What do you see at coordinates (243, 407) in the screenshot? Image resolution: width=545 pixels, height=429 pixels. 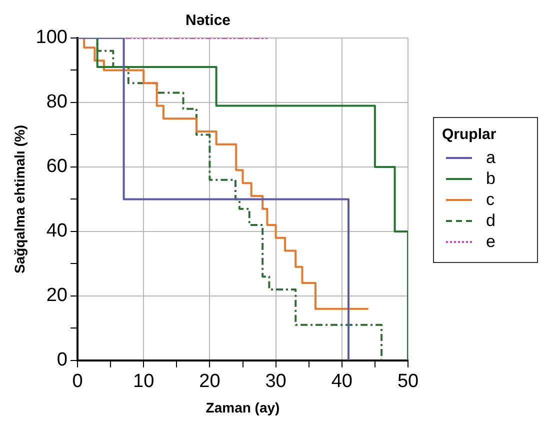 I see `x-axis-title: Zaman (ay)` at bounding box center [243, 407].